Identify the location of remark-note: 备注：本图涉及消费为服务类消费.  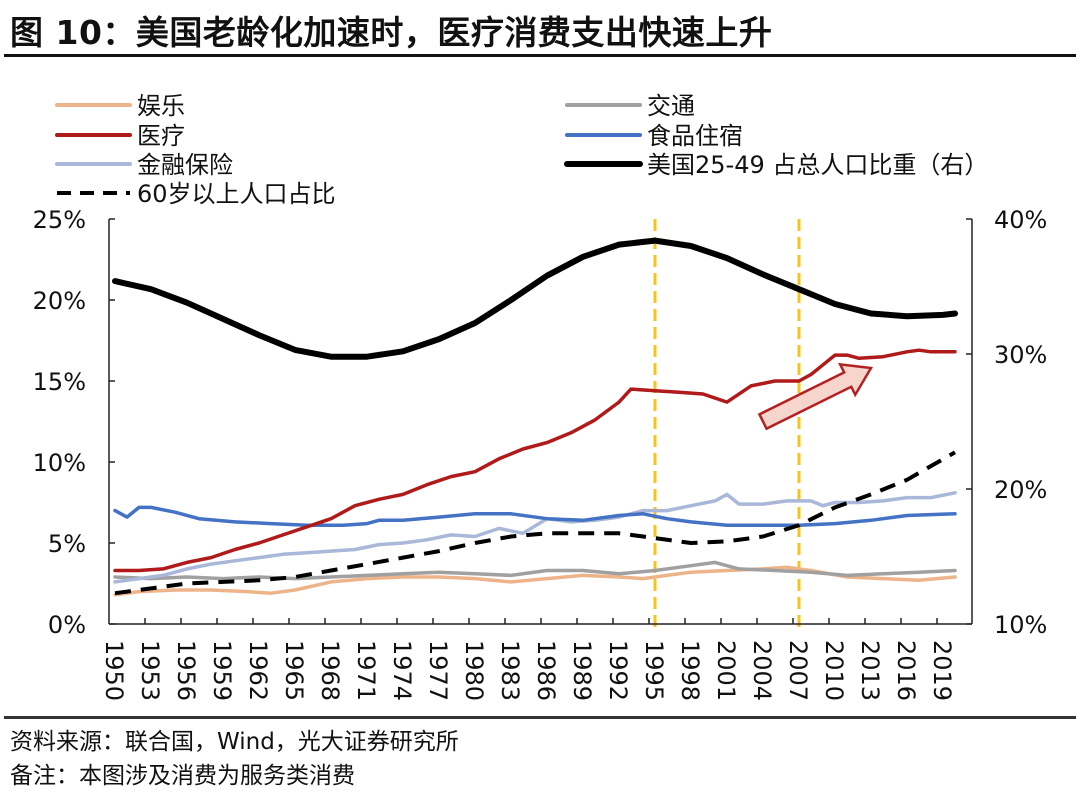
(182, 776).